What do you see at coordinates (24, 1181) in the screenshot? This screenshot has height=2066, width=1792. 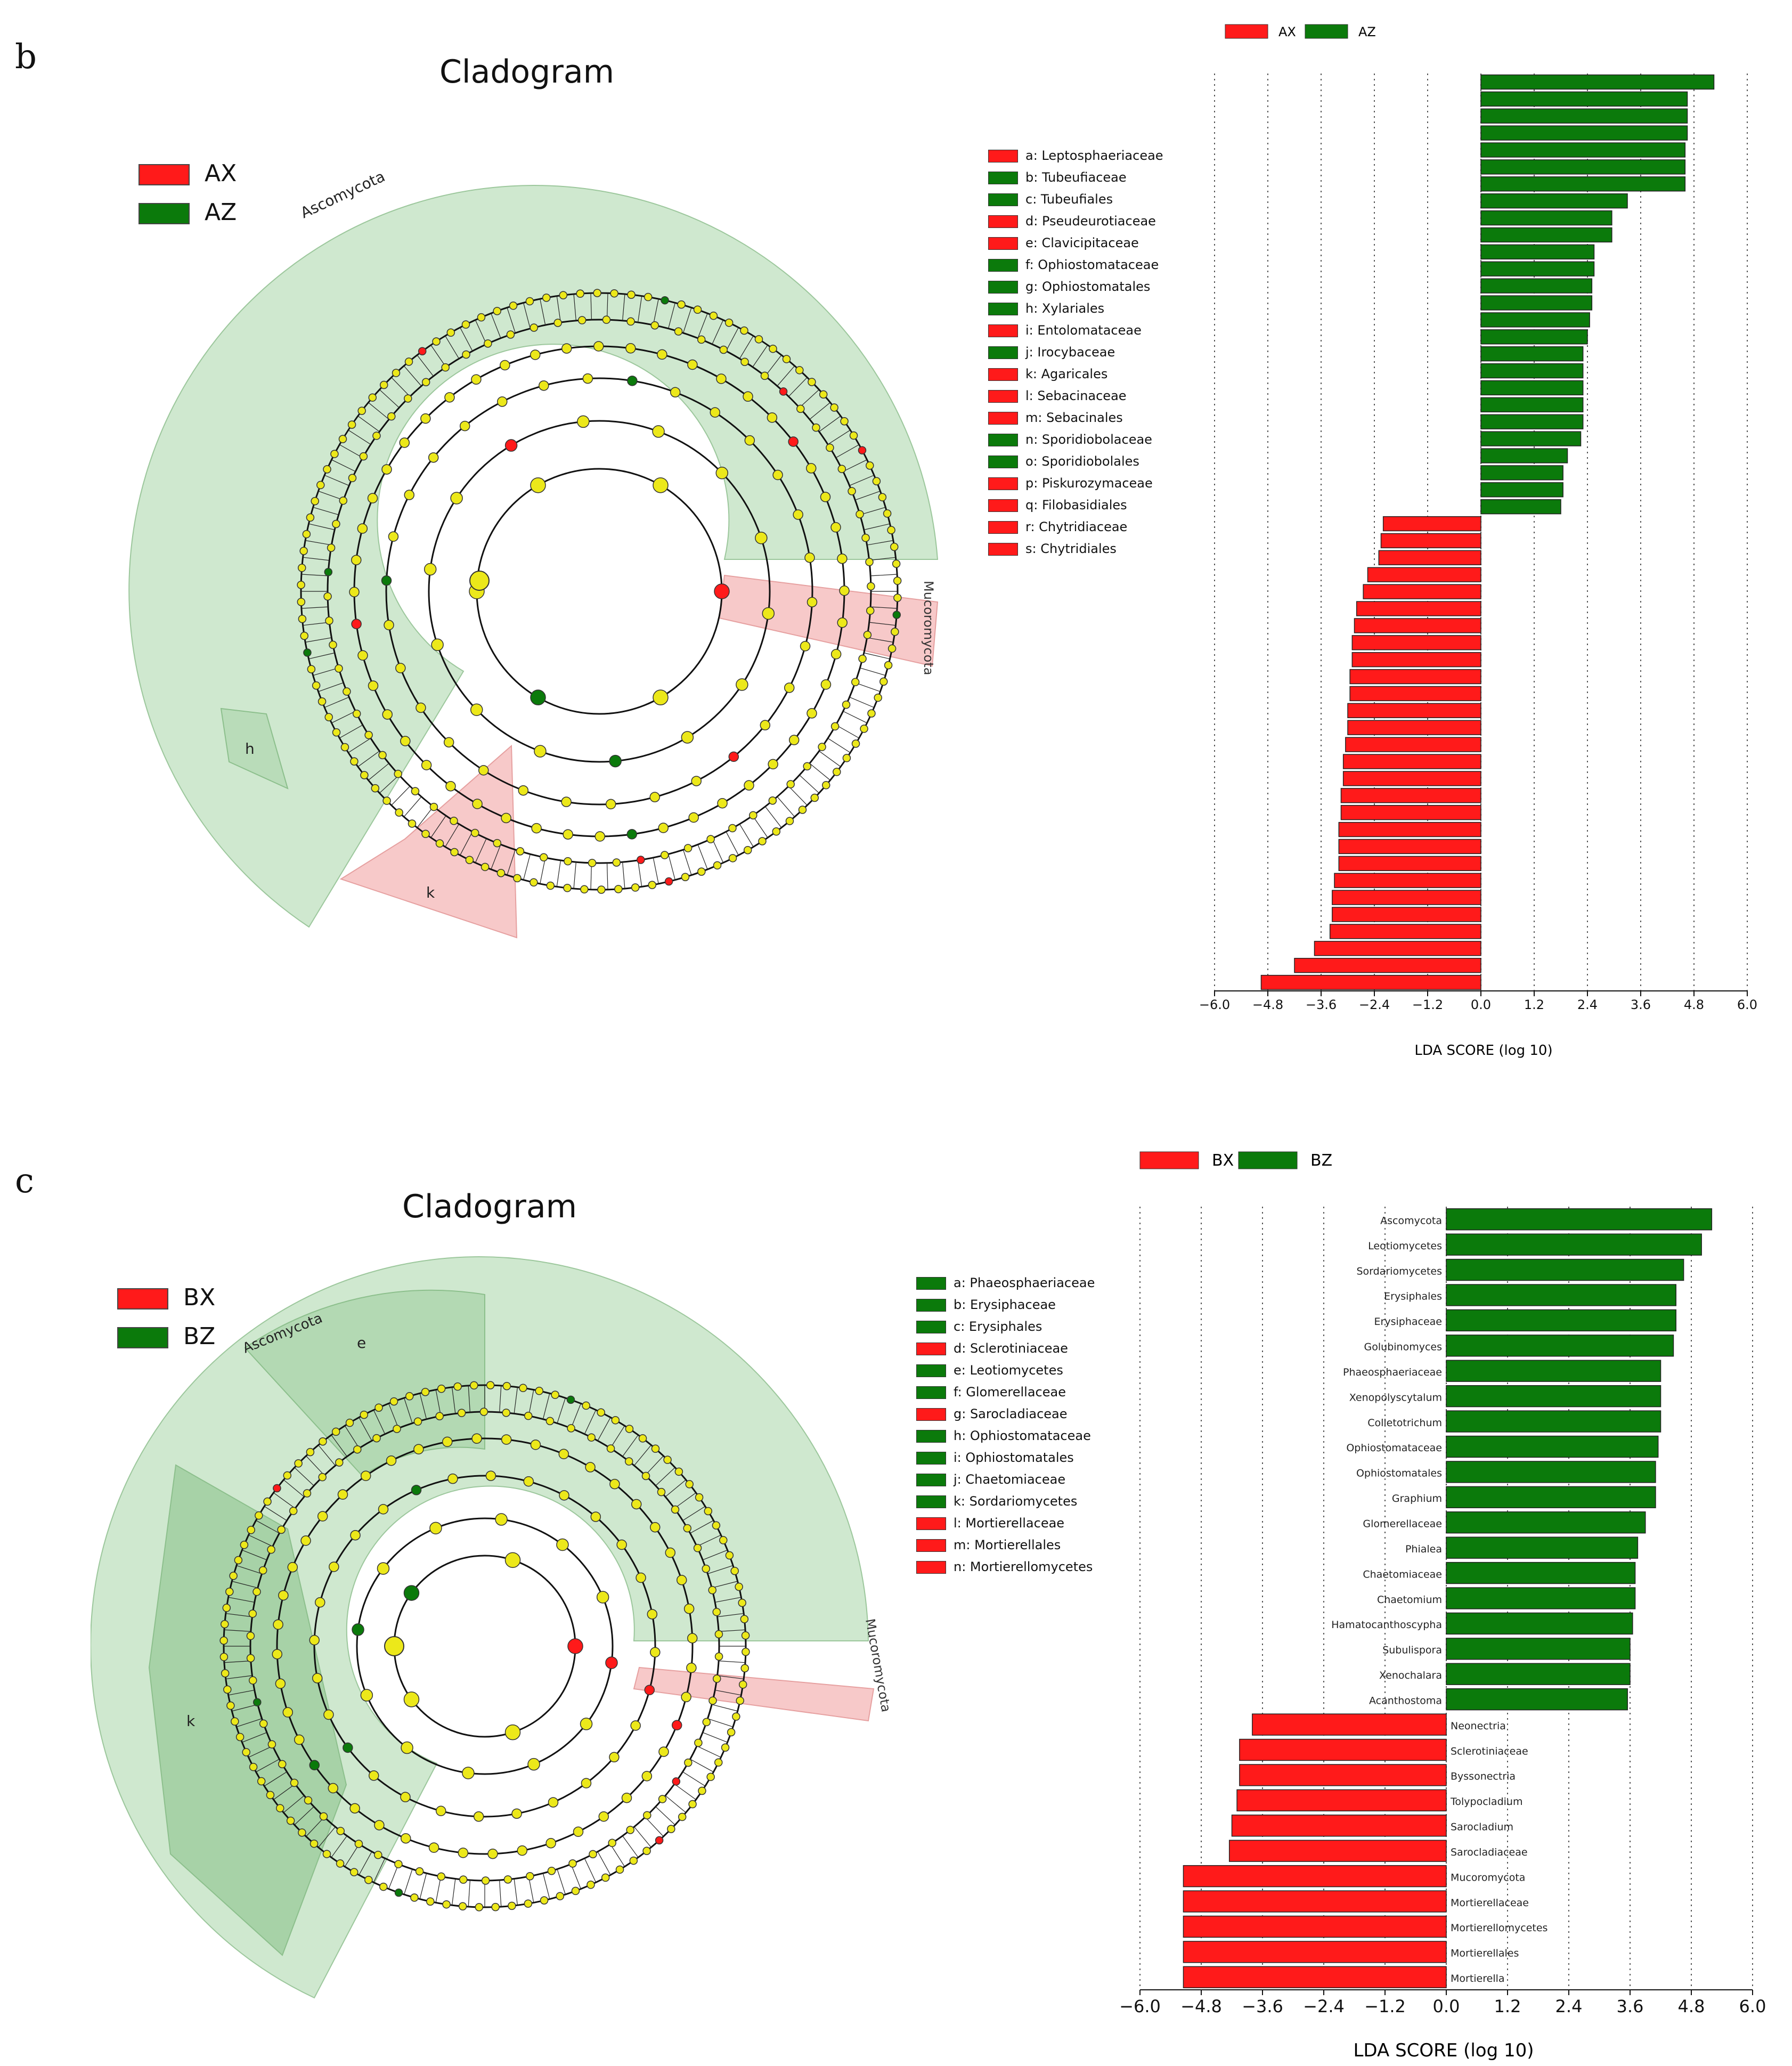 I see `panel-letter-c: c` at bounding box center [24, 1181].